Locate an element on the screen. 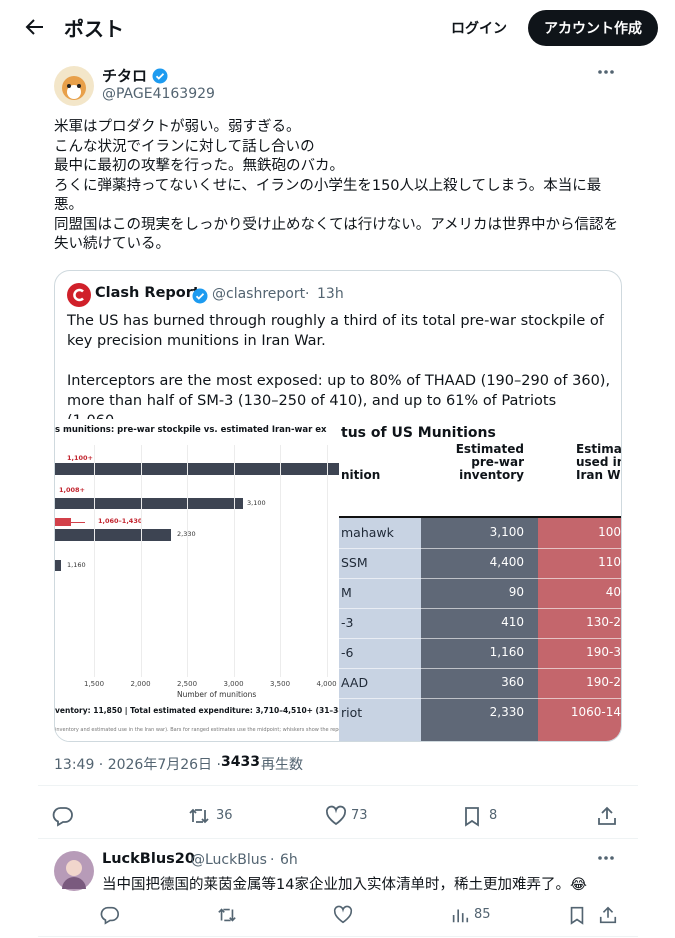 The width and height of the screenshot is (675, 938). signup-button: アカウント作成 is located at coordinates (593, 28).